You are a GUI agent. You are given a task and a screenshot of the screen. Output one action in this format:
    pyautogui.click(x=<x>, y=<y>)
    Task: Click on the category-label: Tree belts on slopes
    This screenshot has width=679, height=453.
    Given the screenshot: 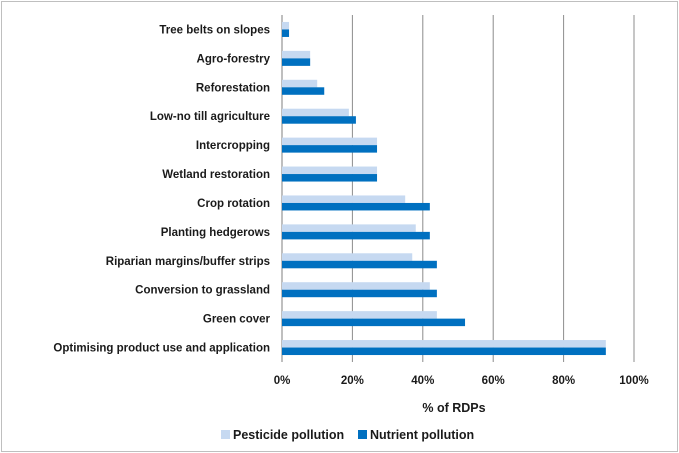 What is the action you would take?
    pyautogui.click(x=214, y=30)
    